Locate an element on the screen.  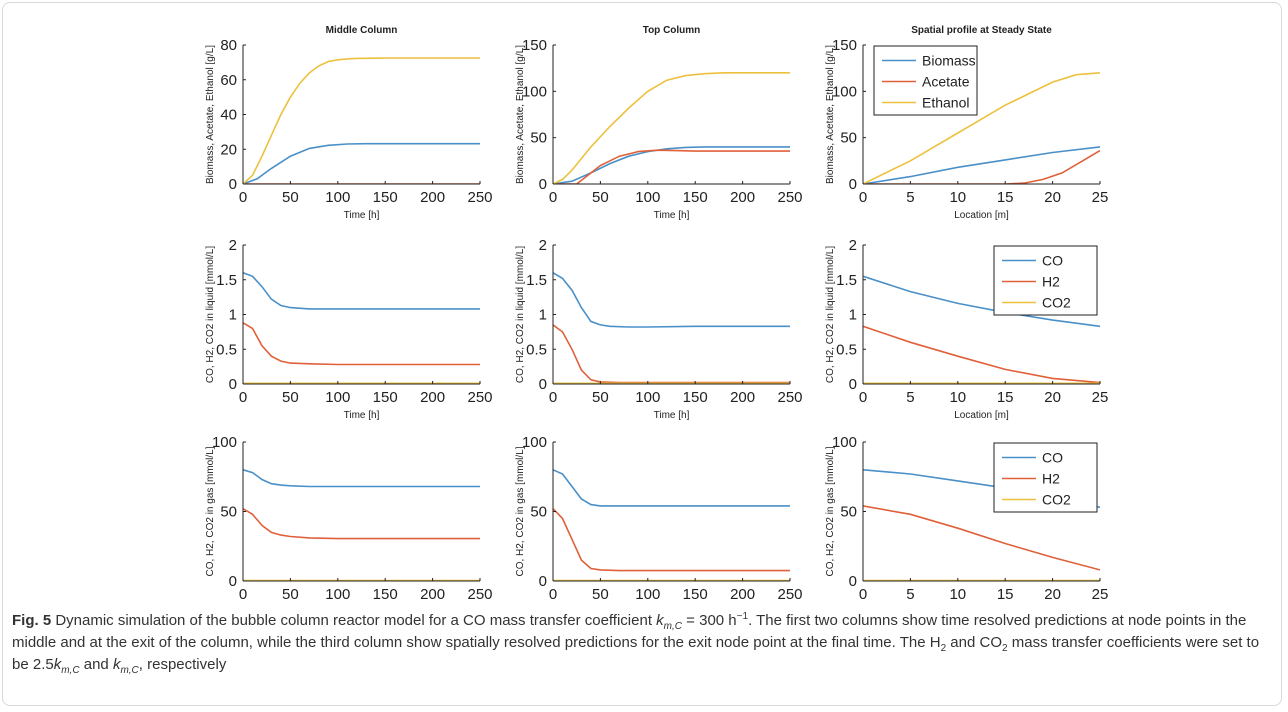
y-tick-label: 0.5 is located at coordinates (846, 349).